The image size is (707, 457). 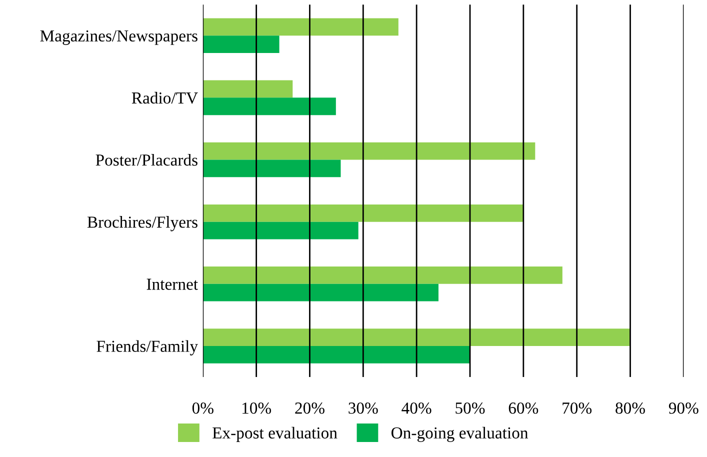 I want to click on legend-label: On-going evaluation, so click(x=460, y=434).